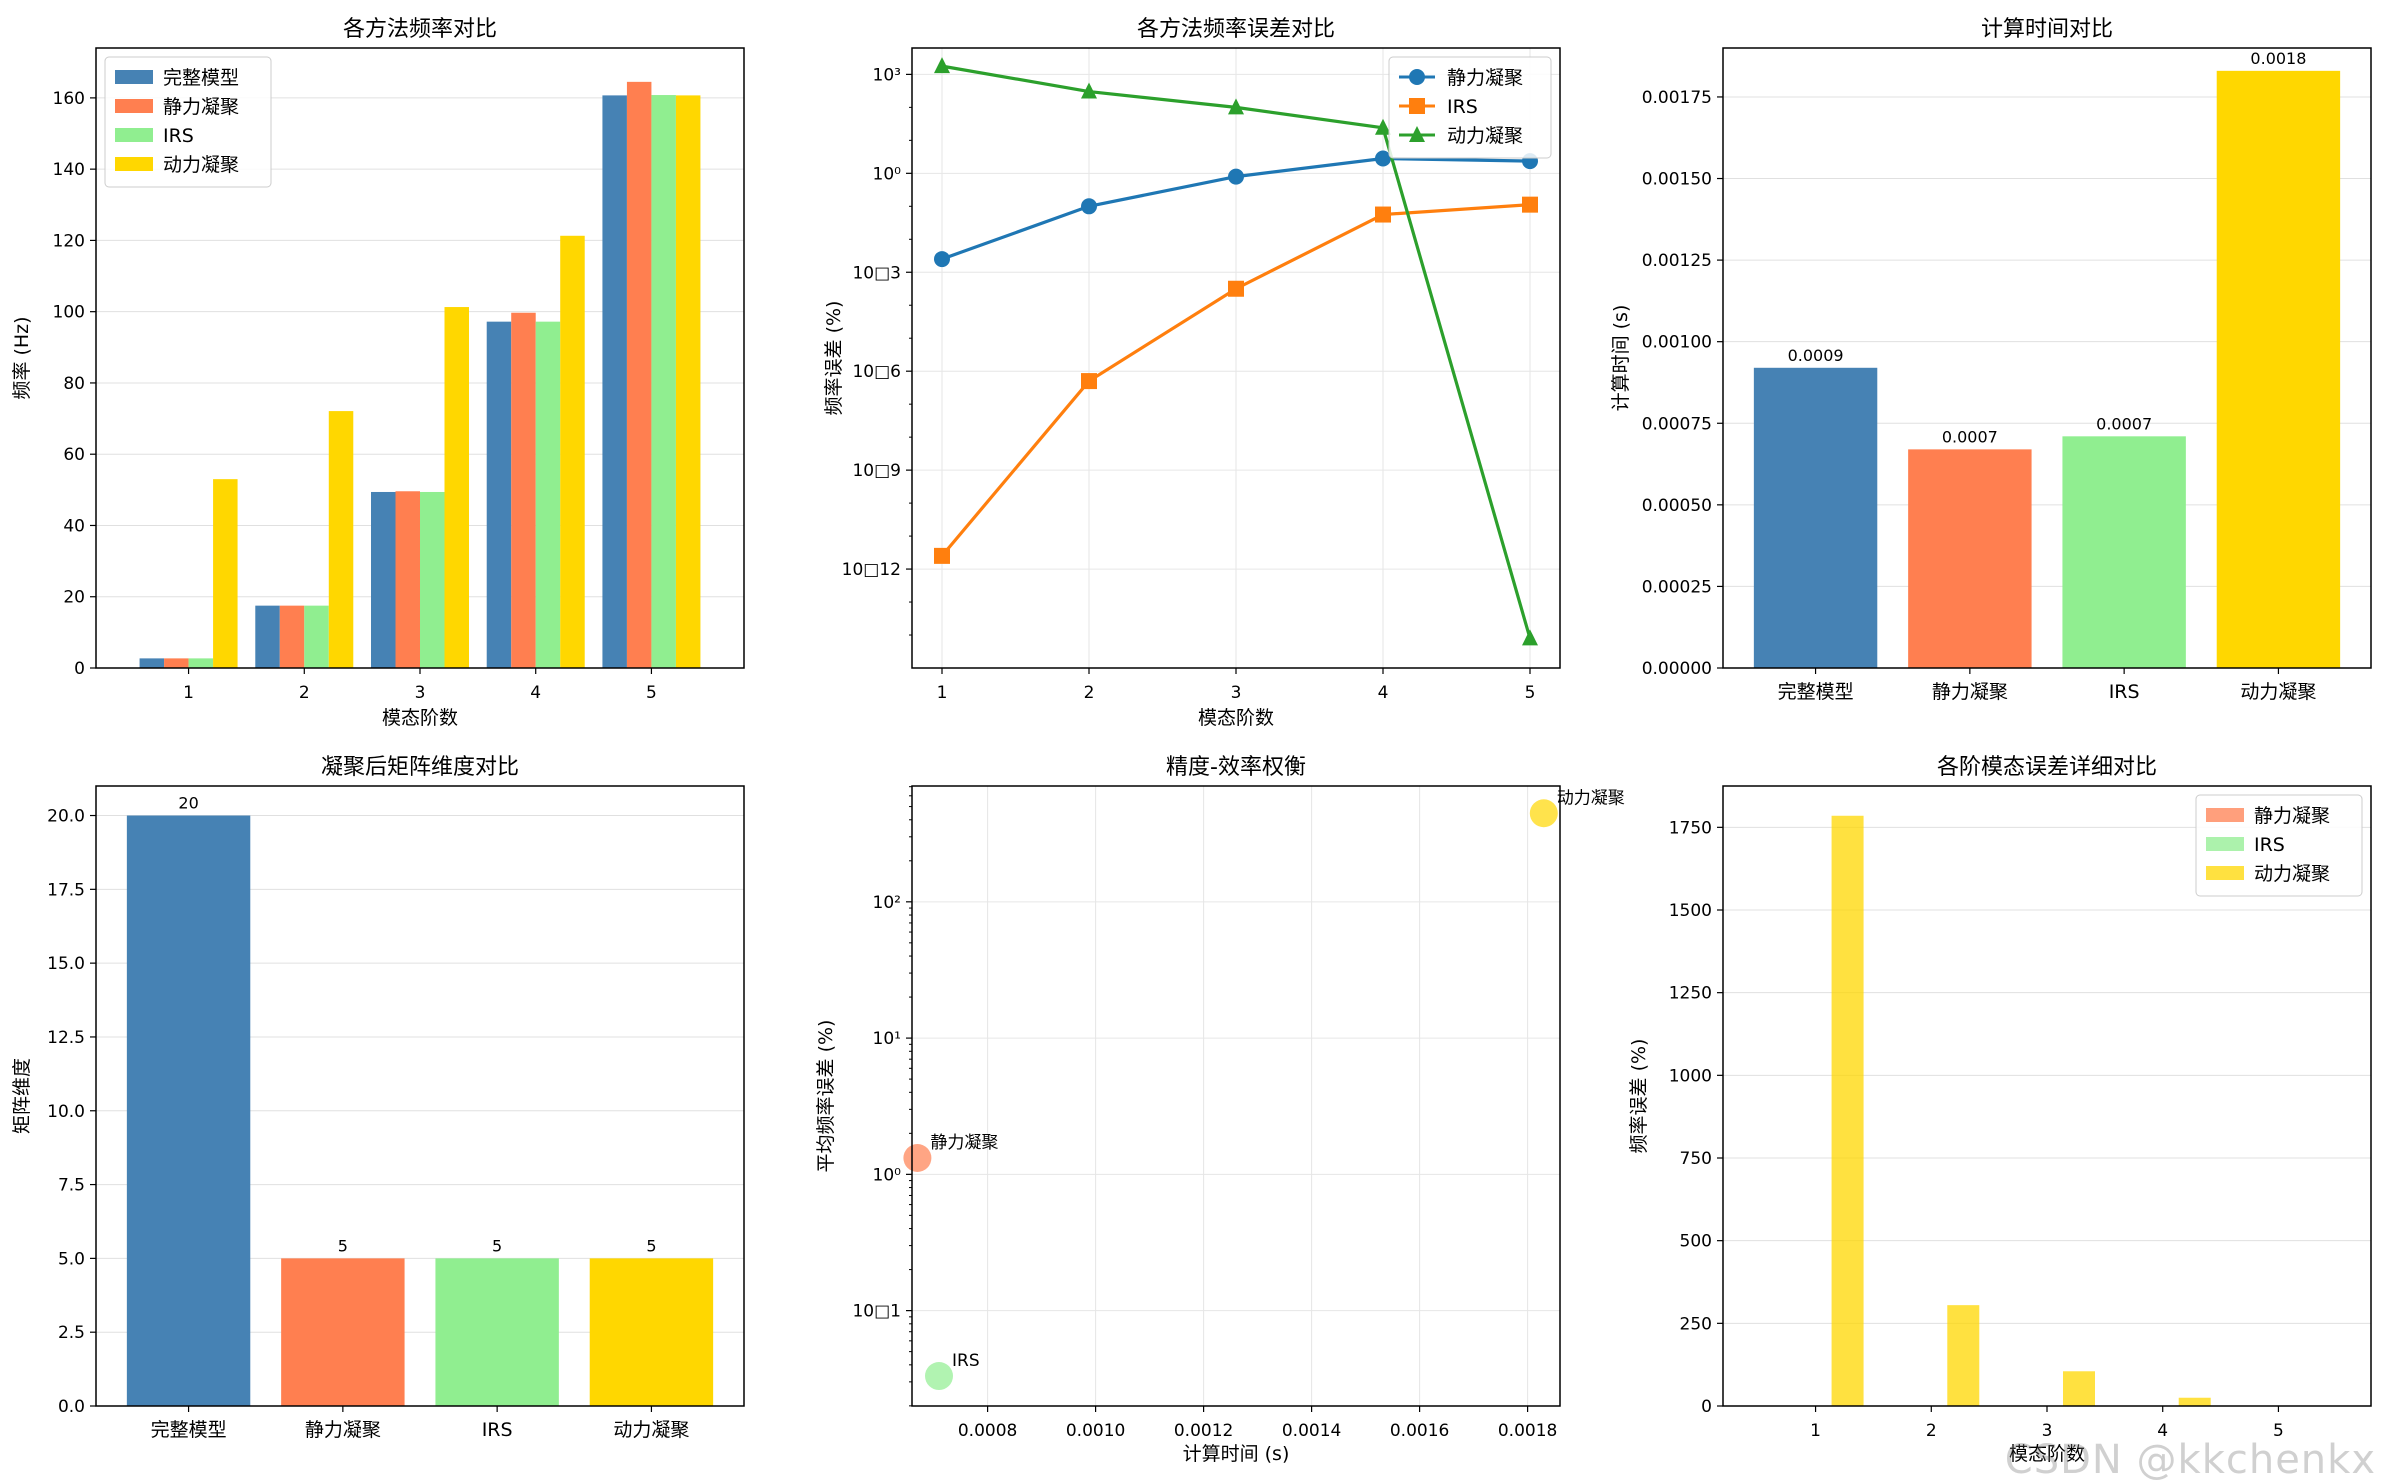  Describe the element at coordinates (887, 75) in the screenshot. I see `y-tick-label: 10³` at that location.